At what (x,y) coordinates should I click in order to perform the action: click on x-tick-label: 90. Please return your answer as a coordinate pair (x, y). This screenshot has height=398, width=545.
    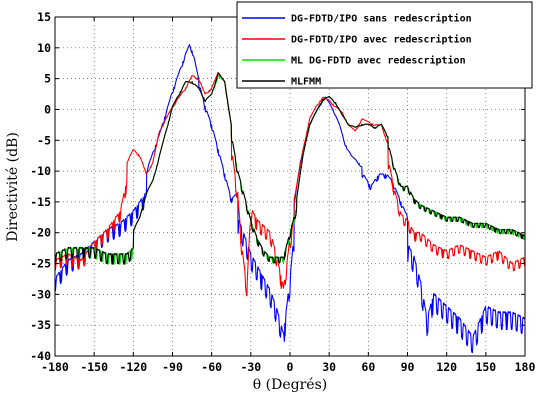
    Looking at the image, I should click on (408, 367).